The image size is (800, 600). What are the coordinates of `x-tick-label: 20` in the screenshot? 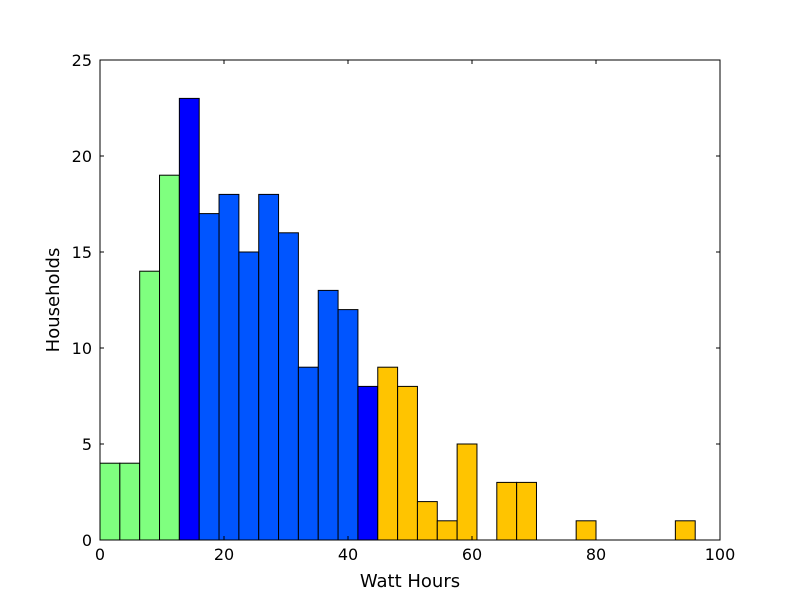 It's located at (224, 554).